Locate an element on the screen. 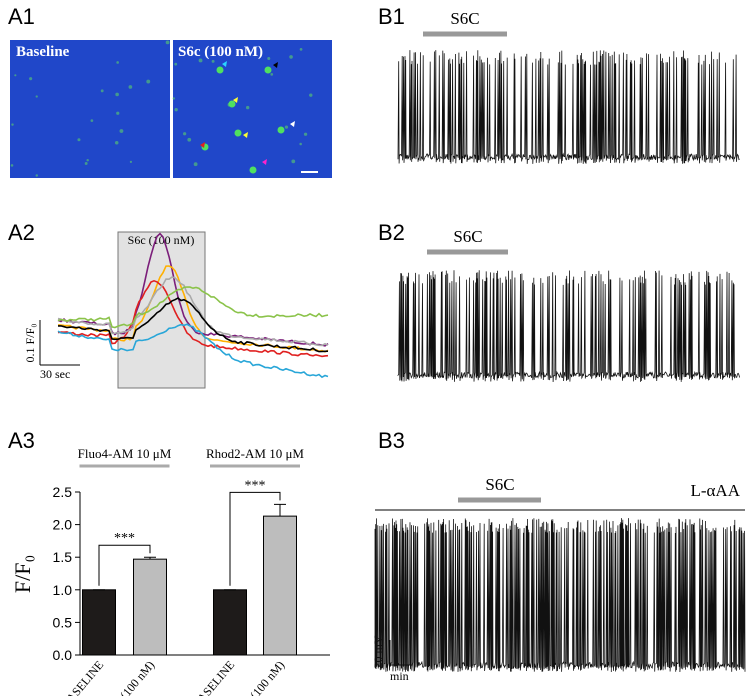 The width and height of the screenshot is (750, 696). scale-label: min is located at coordinates (399, 676).